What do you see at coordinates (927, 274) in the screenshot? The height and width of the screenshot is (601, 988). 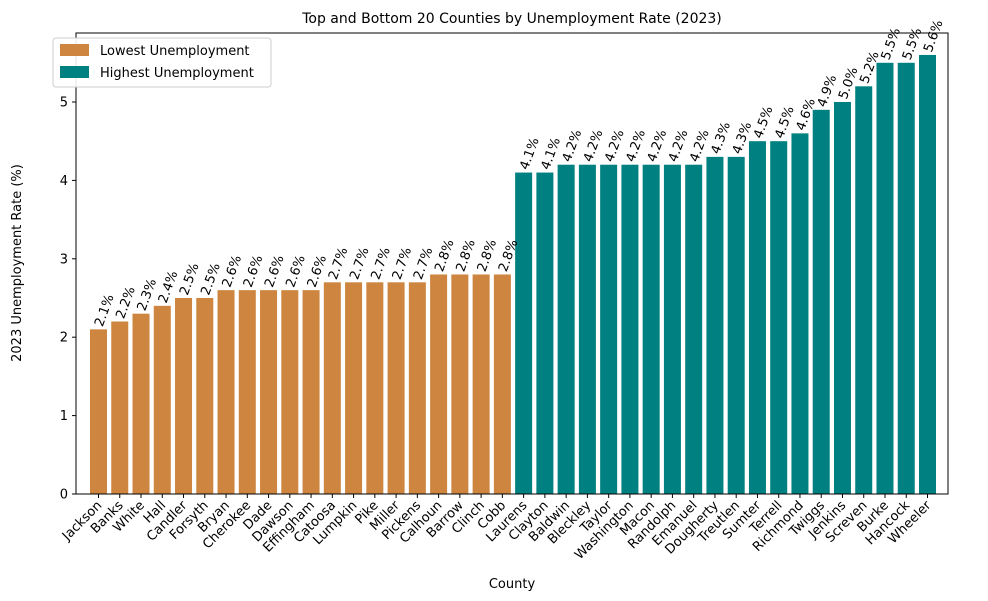 I see `bar-wheeler` at bounding box center [927, 274].